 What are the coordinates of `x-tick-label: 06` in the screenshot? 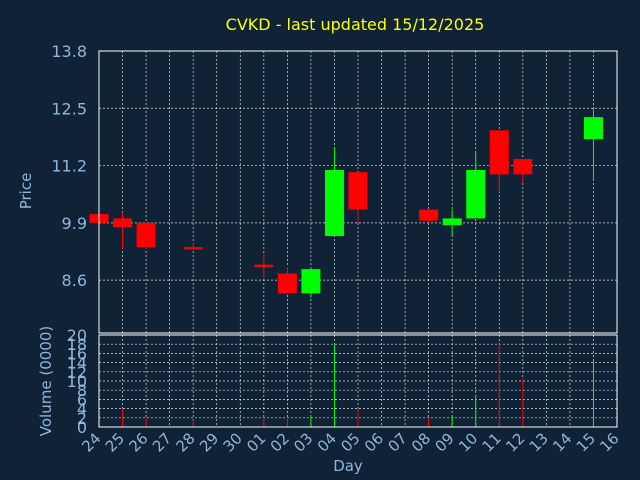 It's located at (374, 442).